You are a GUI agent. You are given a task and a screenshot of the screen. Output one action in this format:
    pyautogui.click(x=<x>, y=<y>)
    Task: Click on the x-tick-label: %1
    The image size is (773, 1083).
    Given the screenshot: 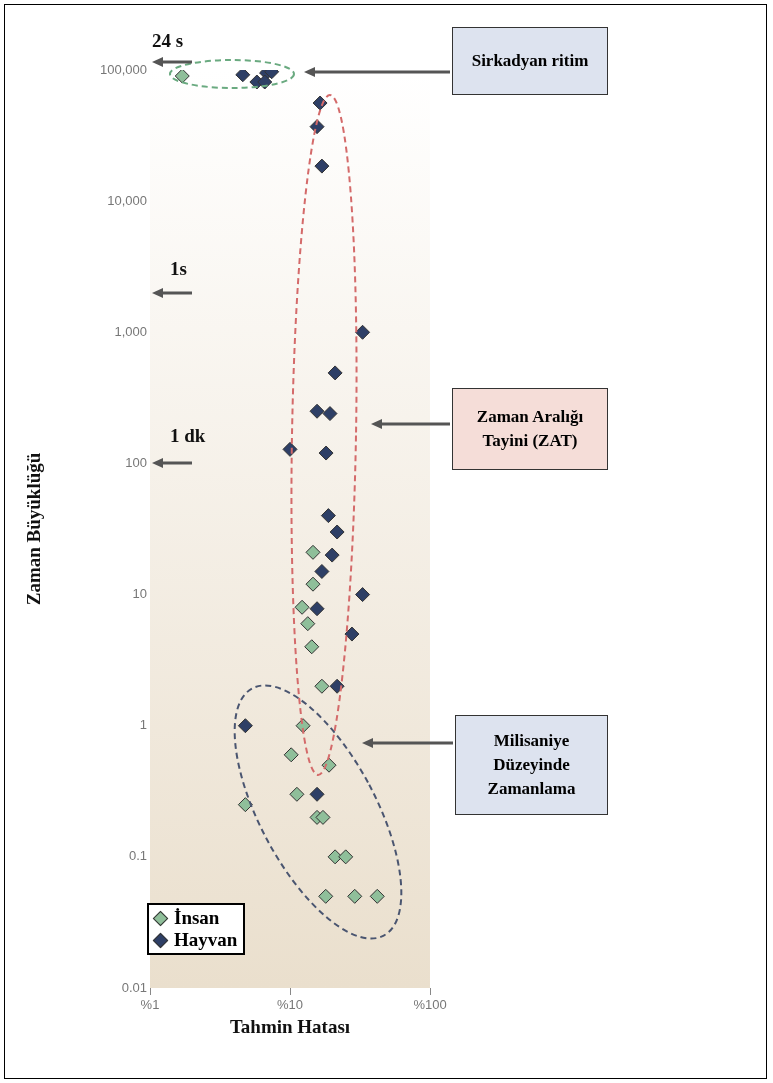 What is the action you would take?
    pyautogui.click(x=150, y=1005)
    